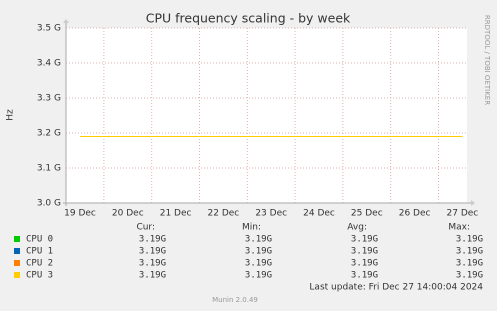  What do you see at coordinates (39, 252) in the screenshot?
I see `legend-label: CPU 1` at bounding box center [39, 252].